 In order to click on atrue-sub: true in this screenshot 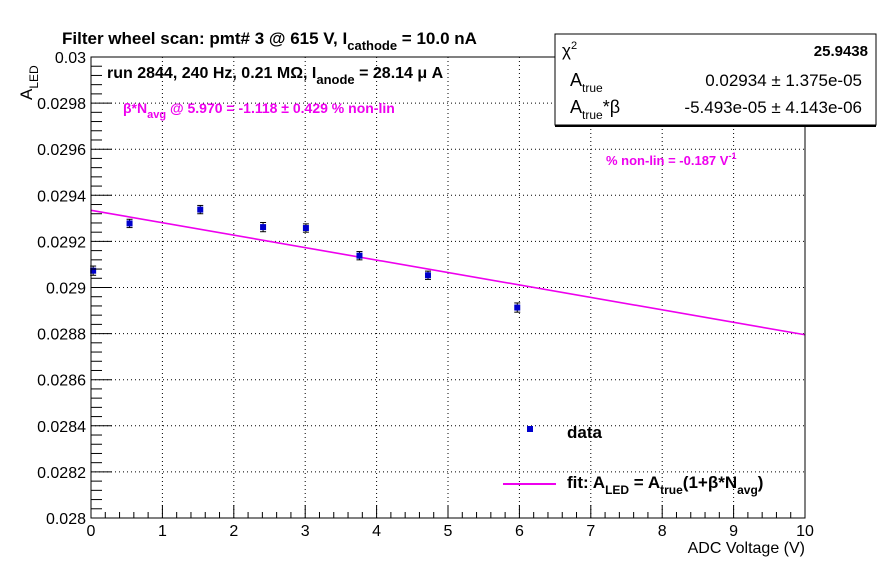, I will do `click(592, 88)`.